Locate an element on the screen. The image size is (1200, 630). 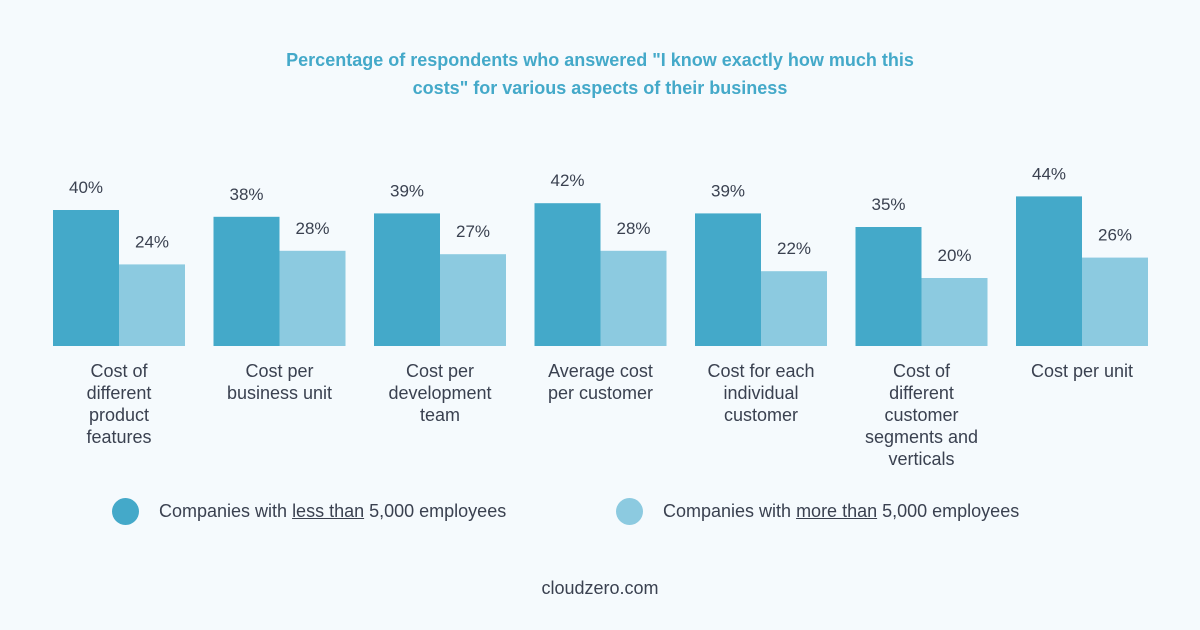
category-label-4: Cost for each individual customer is located at coordinates (761, 393).